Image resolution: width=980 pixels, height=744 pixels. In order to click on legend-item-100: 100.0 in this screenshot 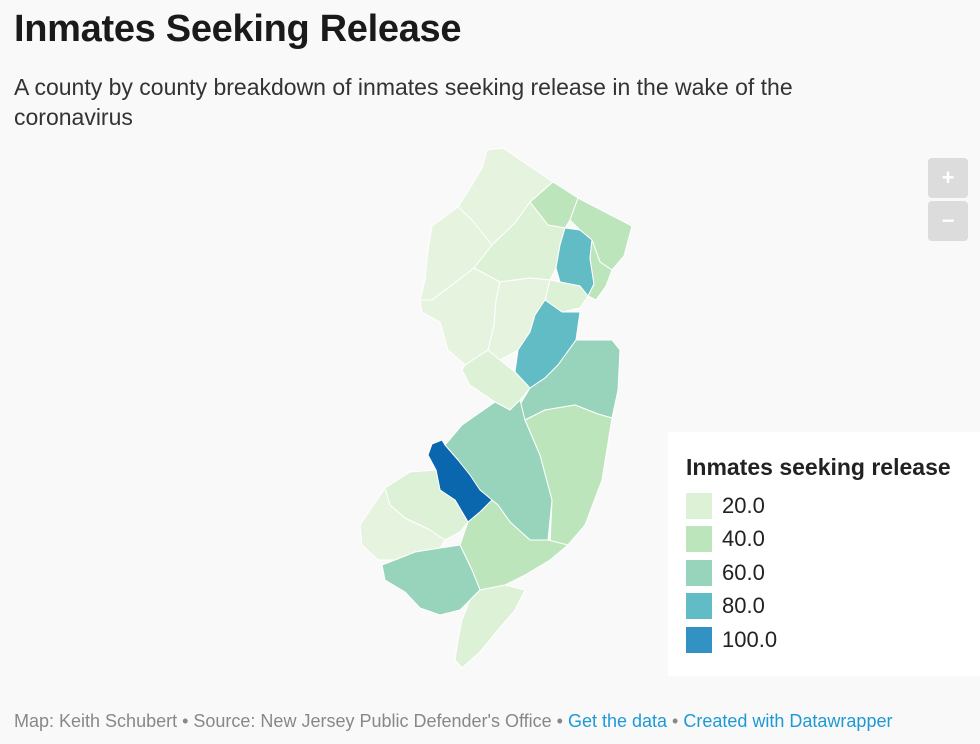, I will do `click(731, 639)`.